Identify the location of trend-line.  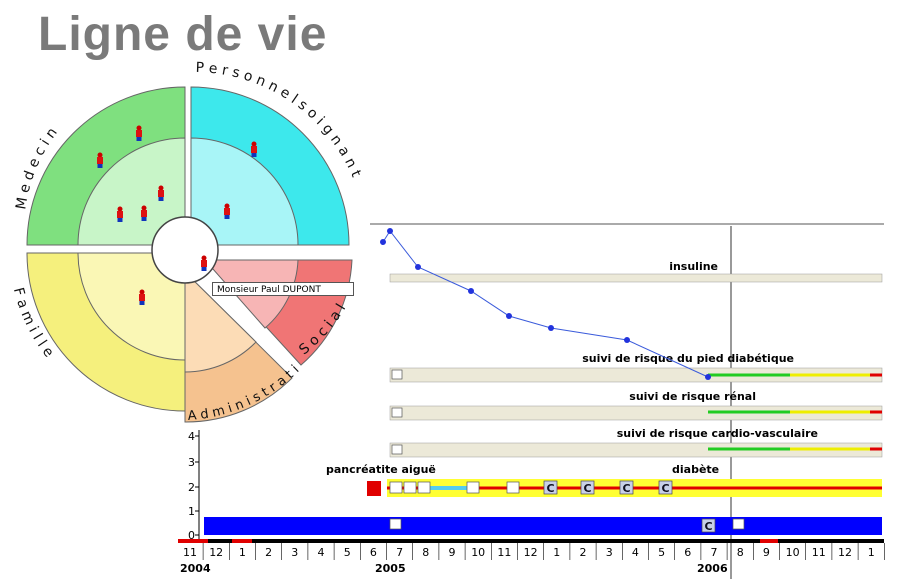
(545, 304).